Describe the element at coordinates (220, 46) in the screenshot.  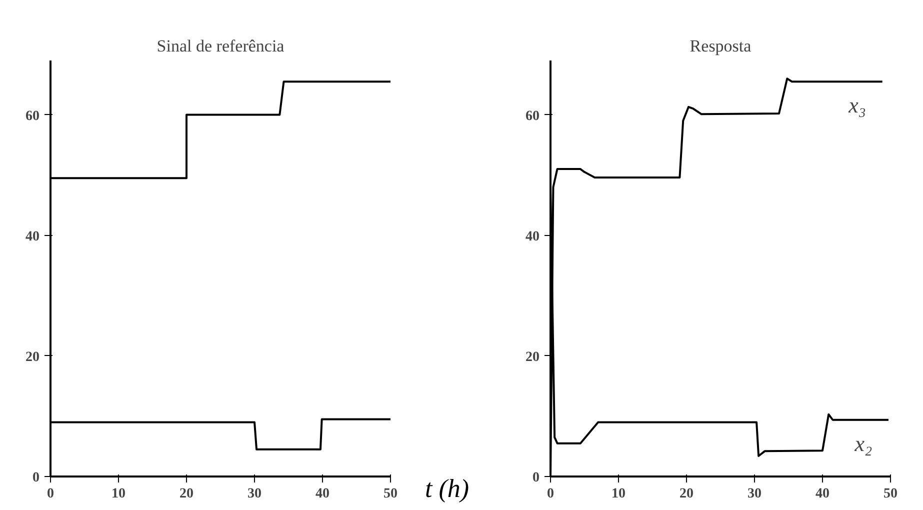
I see `chart-title: Sinal de referência` at that location.